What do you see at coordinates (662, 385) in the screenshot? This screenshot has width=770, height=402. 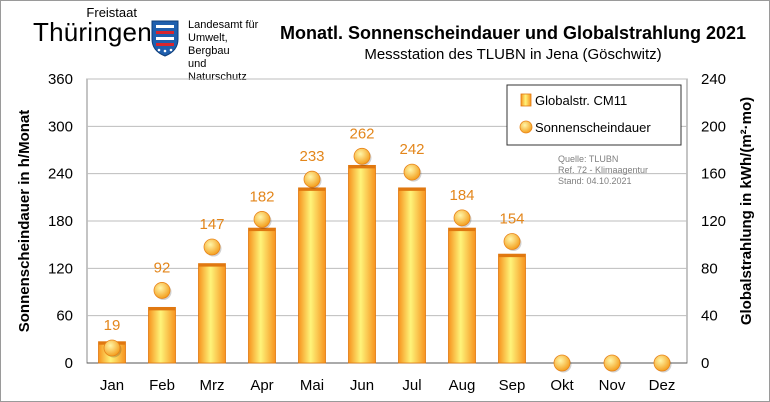 I see `x-tick-label: Dez` at bounding box center [662, 385].